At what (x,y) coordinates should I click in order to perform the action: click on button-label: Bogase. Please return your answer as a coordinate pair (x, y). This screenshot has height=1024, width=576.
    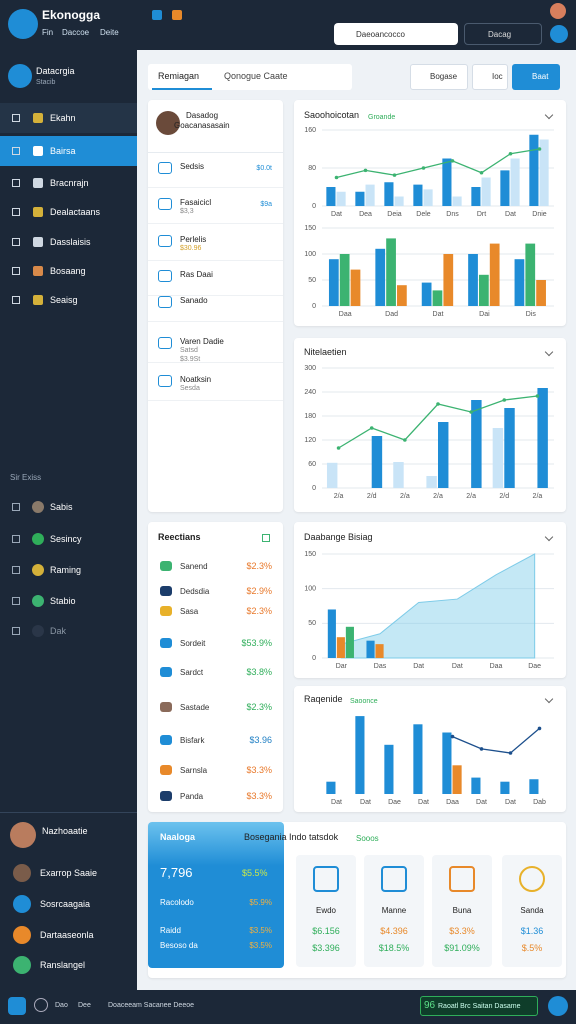
    Looking at the image, I should click on (444, 76).